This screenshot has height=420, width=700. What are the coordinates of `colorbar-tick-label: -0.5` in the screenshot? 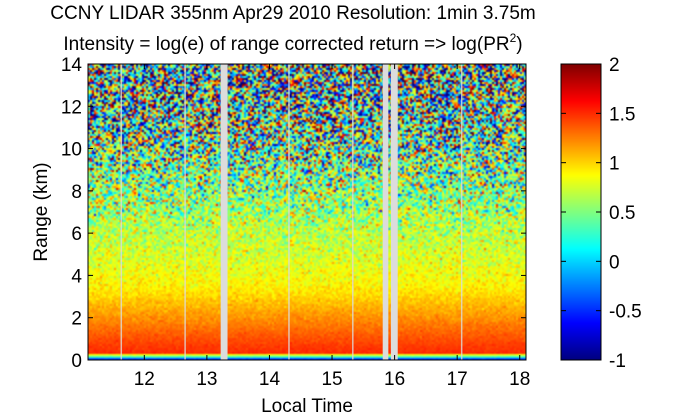 It's located at (625, 312).